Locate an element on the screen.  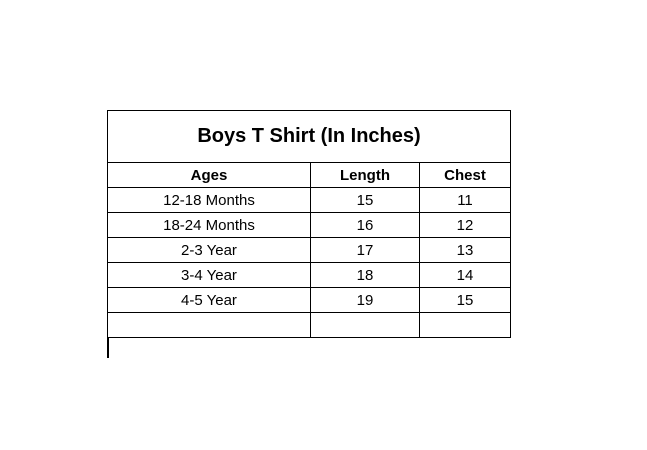
ages-cell: 18-24 Months is located at coordinates (209, 225).